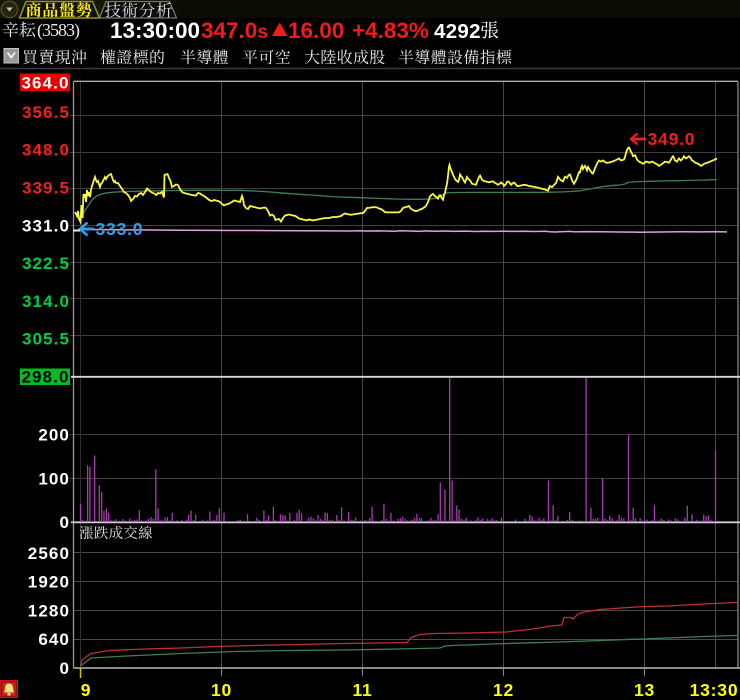 The width and height of the screenshot is (740, 700). What do you see at coordinates (46, 301) in the screenshot?
I see `svg-text: 314.0` at bounding box center [46, 301].